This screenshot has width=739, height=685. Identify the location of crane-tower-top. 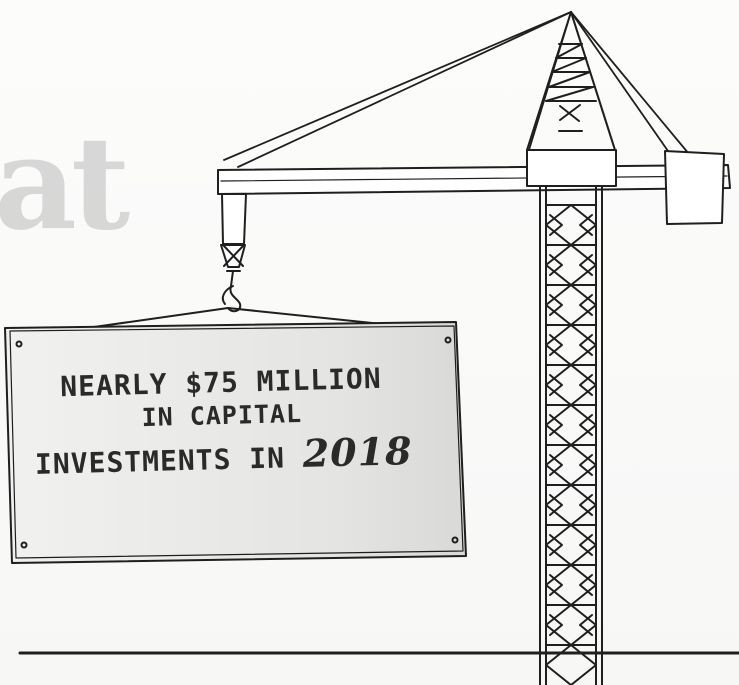
(571, 81).